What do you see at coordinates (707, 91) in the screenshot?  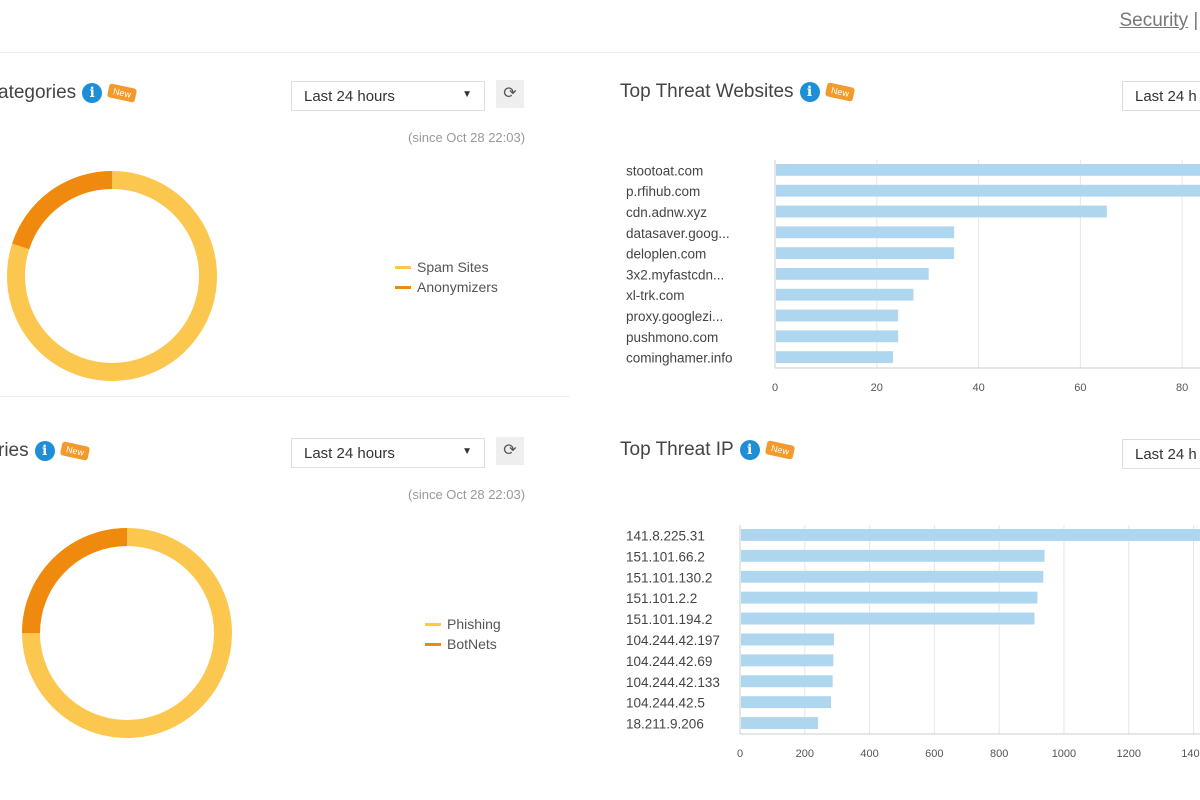 I see `panel-title-text: Top Threat Websites` at bounding box center [707, 91].